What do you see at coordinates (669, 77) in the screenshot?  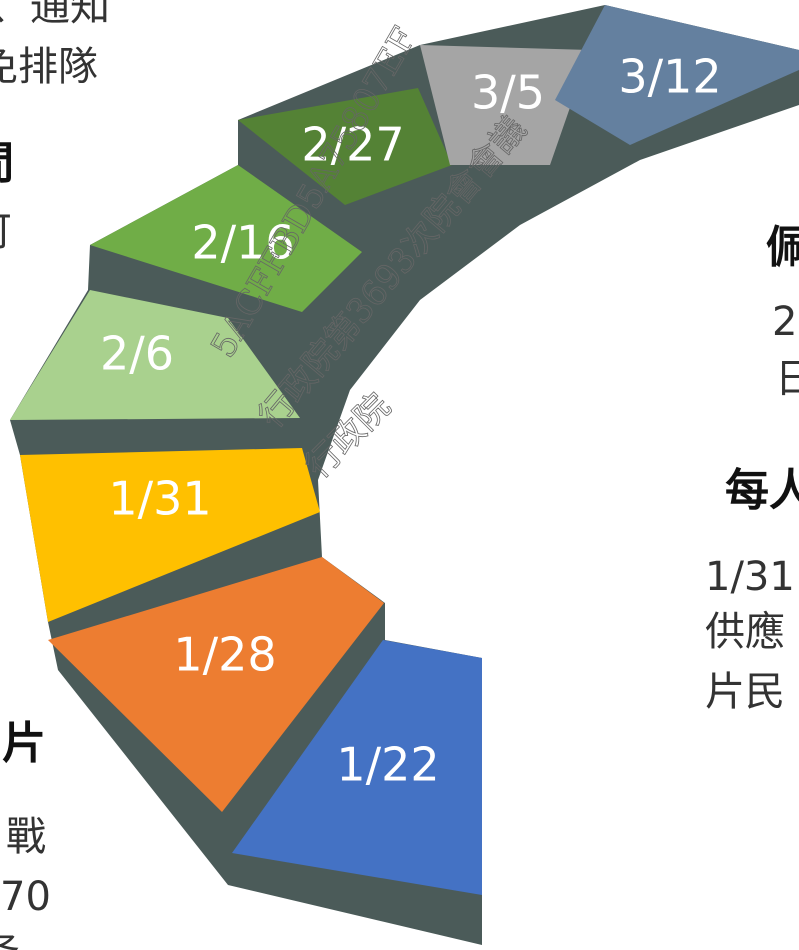 I see `step-label: 3/12` at bounding box center [669, 77].